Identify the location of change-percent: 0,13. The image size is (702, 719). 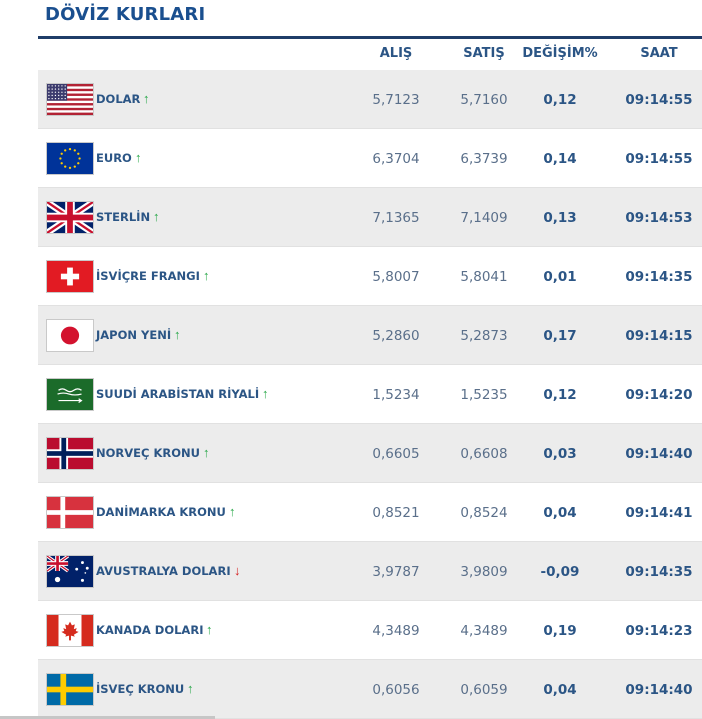
(560, 218).